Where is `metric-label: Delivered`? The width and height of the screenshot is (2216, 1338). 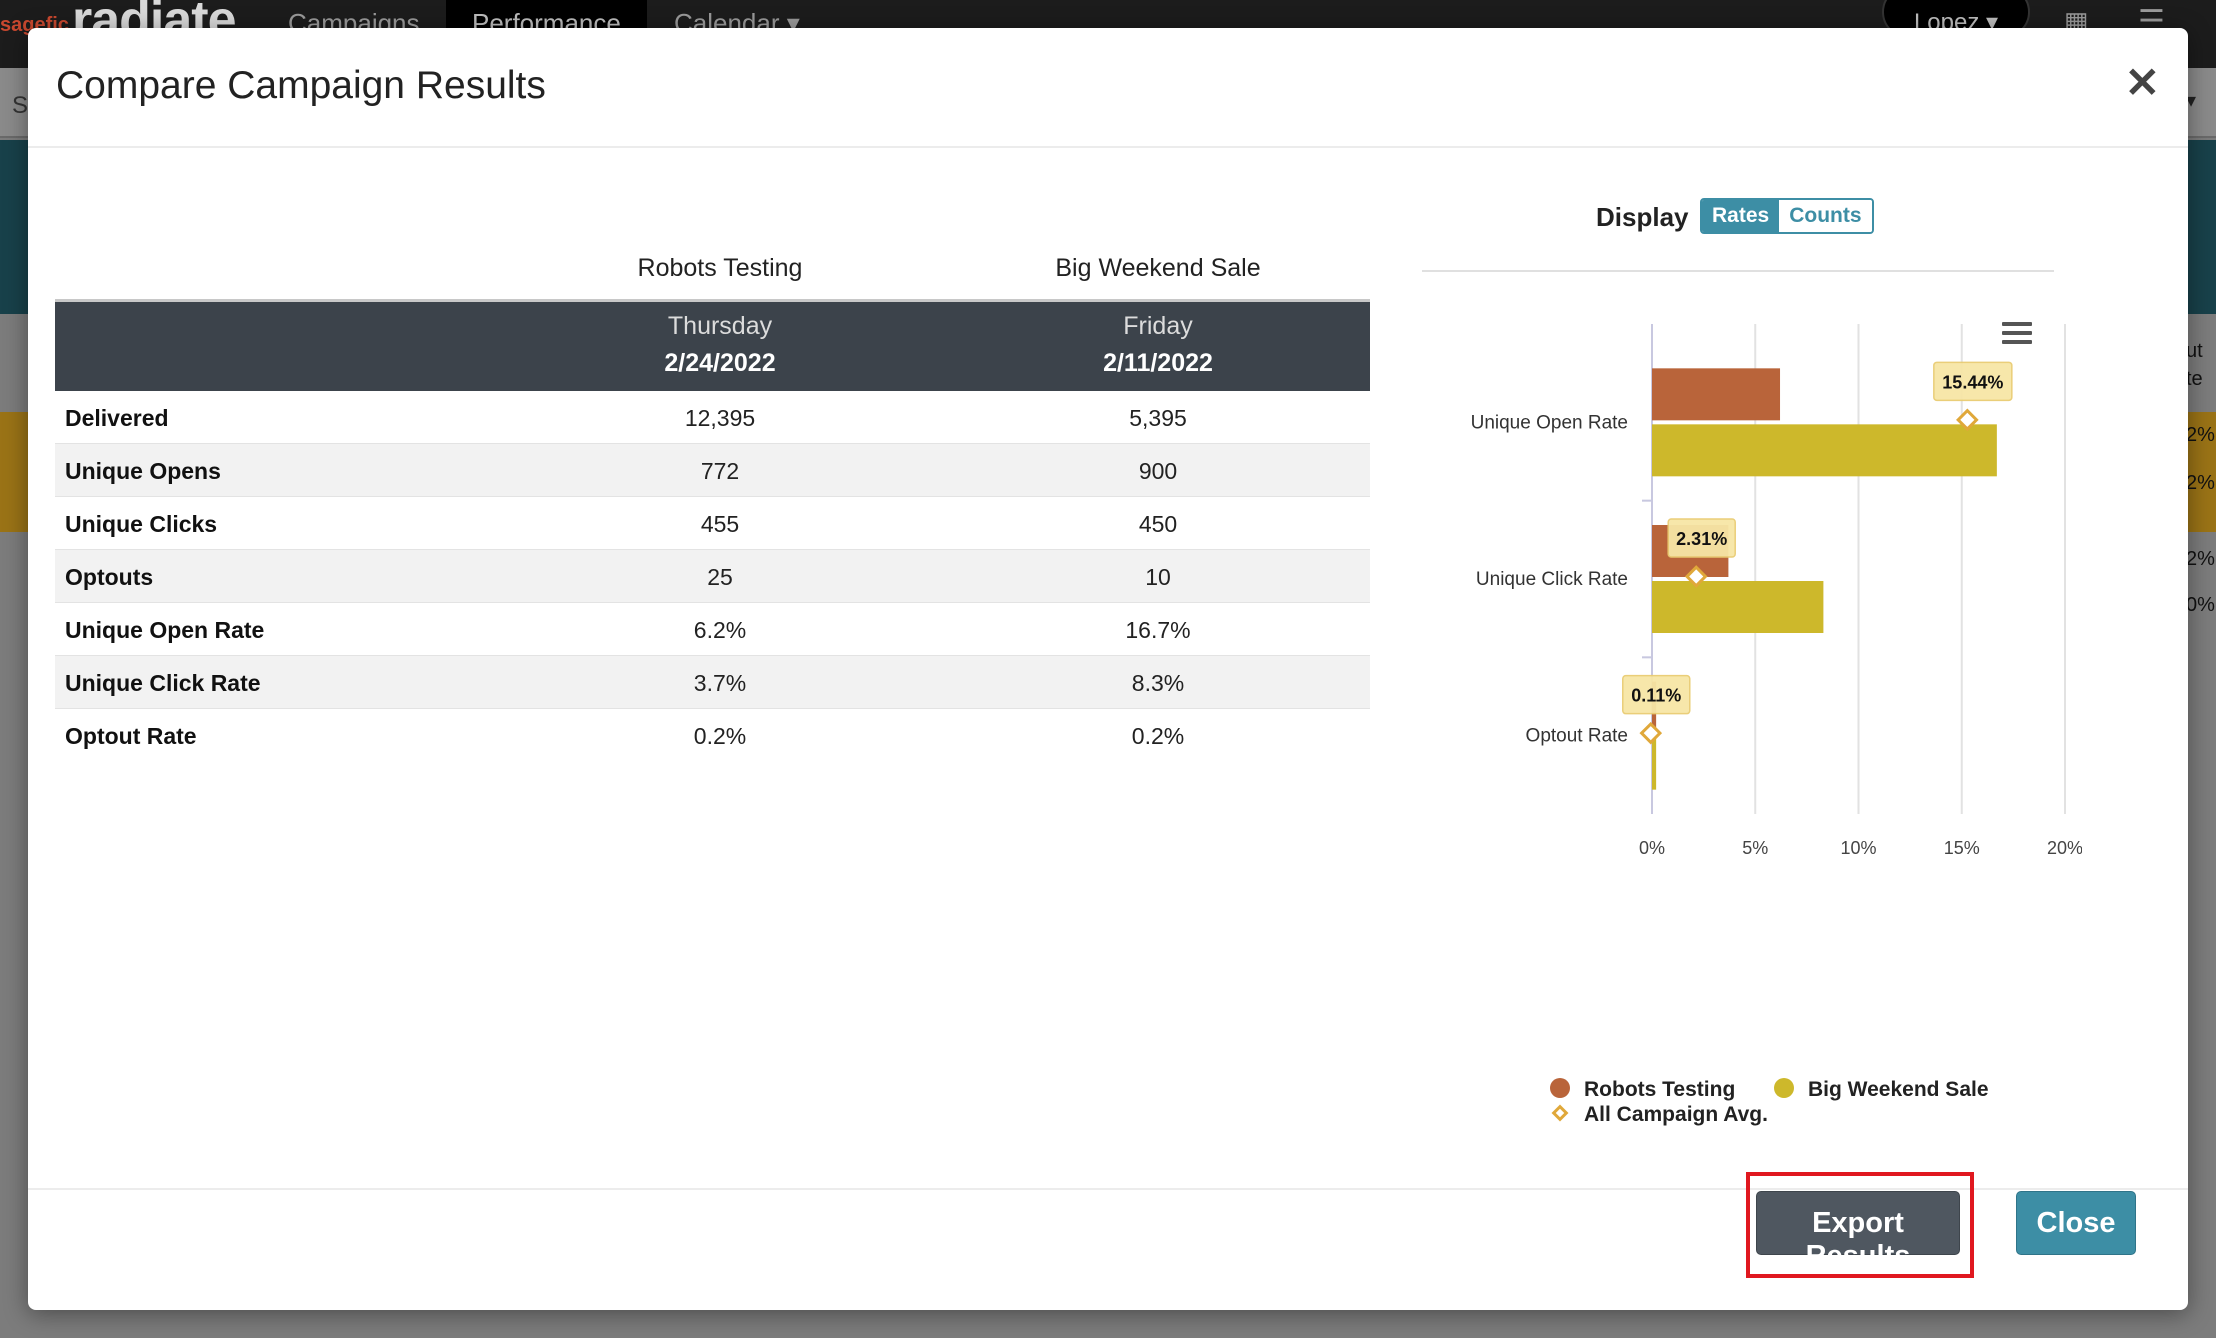 metric-label: Delivered is located at coordinates (117, 418).